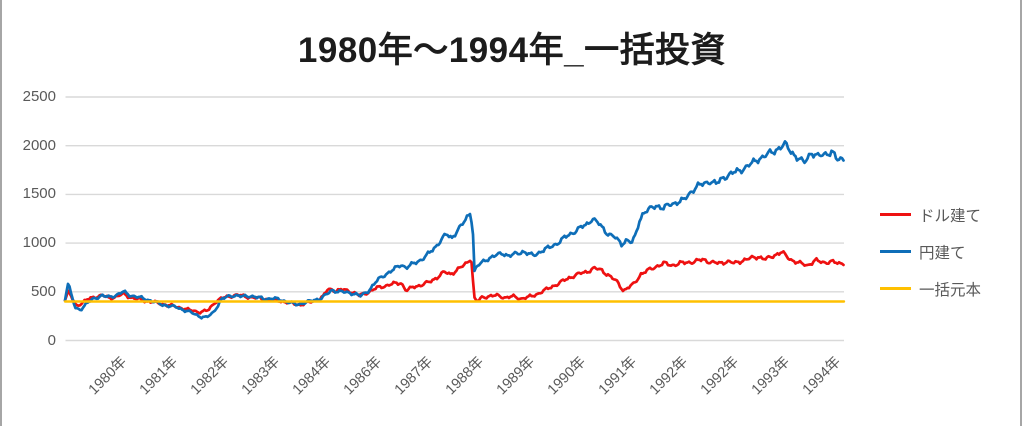  I want to click on legend-label: ドル建て, so click(950, 216).